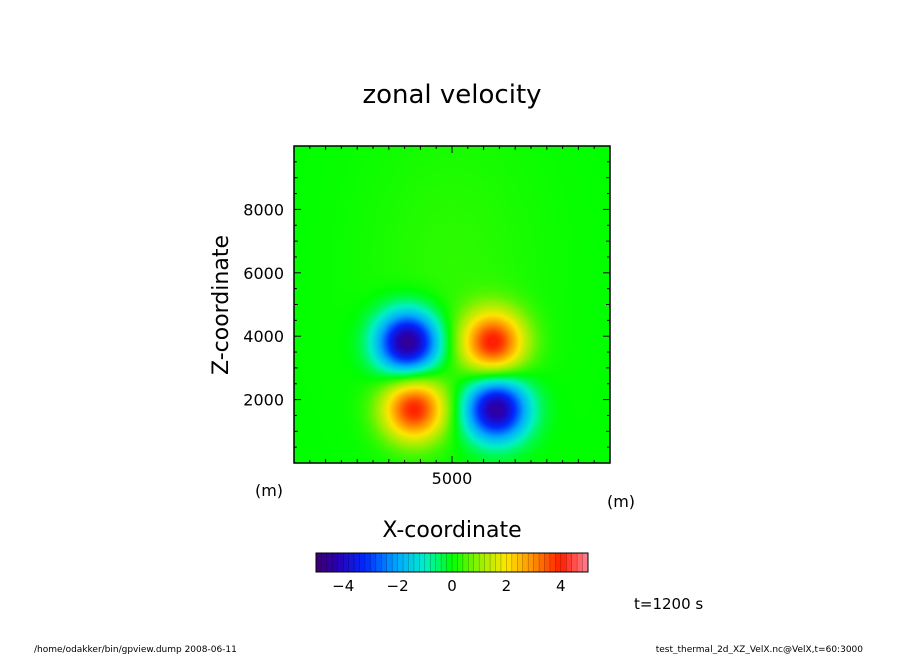 This screenshot has height=654, width=904. I want to click on colorbar-tick-label: 2, so click(507, 586).